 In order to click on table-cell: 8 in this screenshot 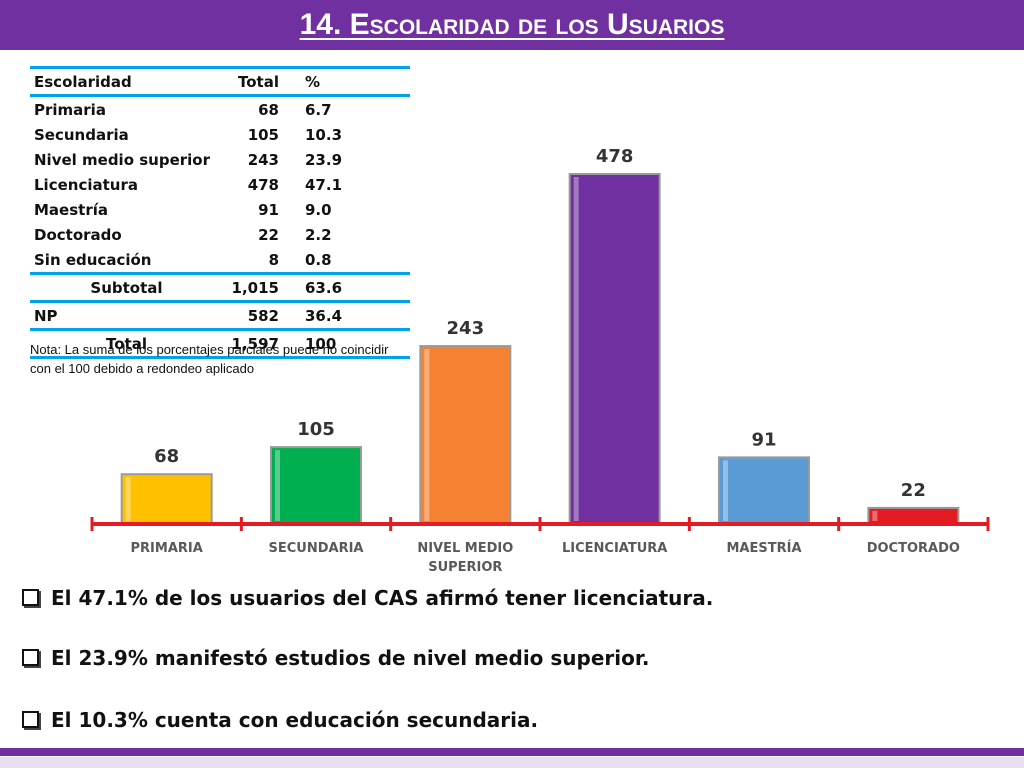, I will do `click(252, 261)`.